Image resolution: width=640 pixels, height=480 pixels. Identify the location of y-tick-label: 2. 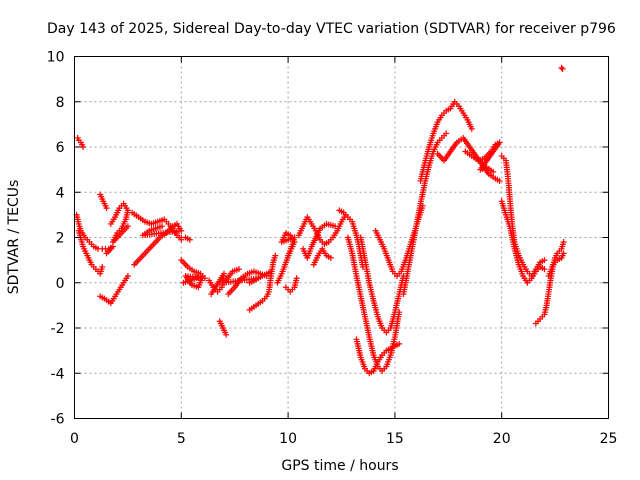
(60, 239).